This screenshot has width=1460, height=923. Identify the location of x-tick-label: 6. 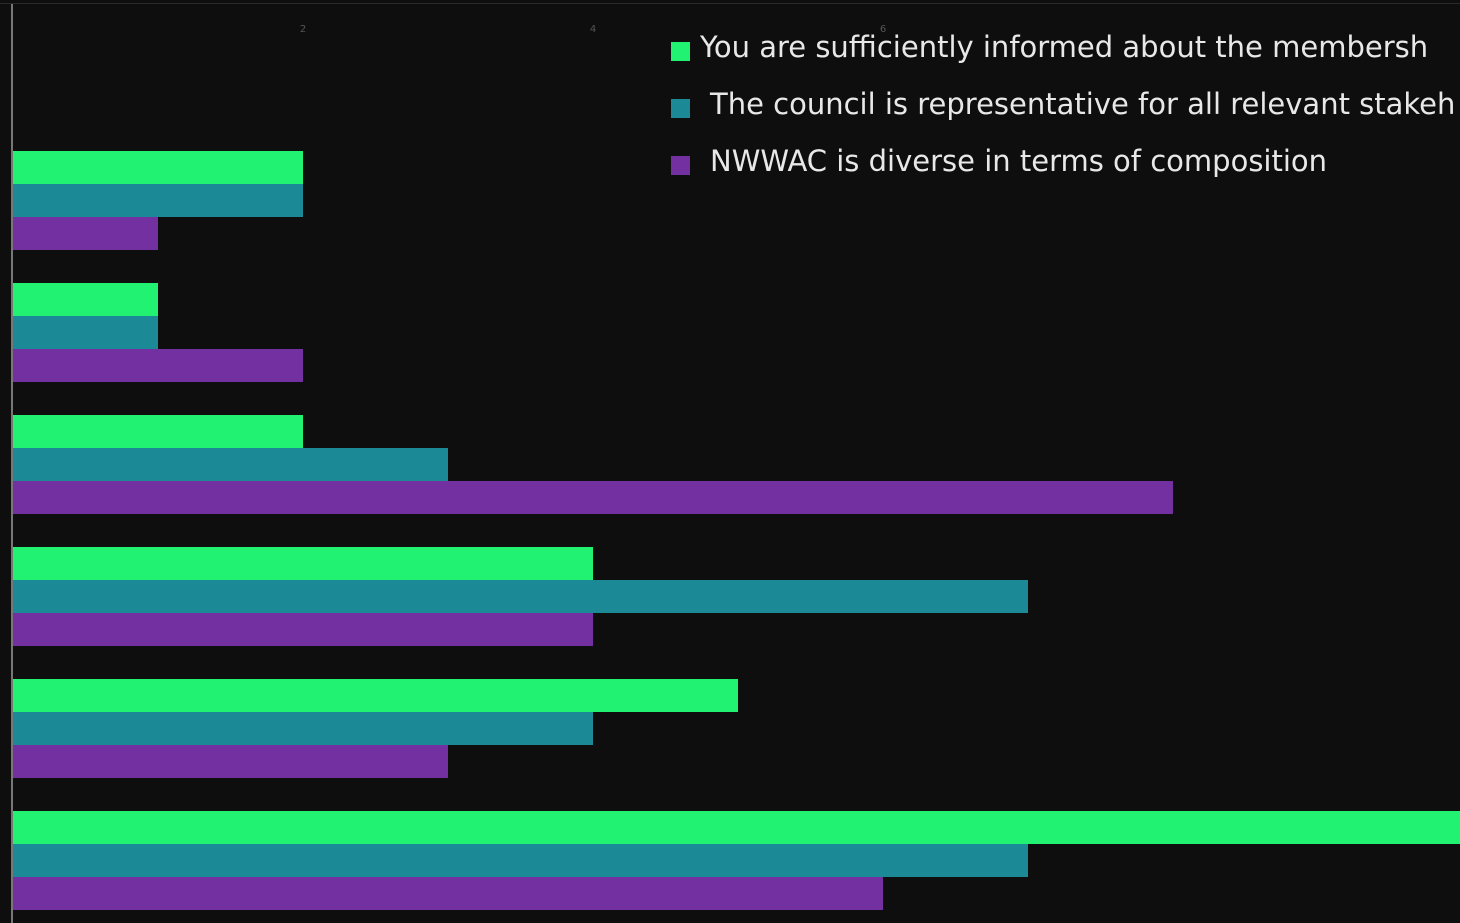
(883, 29).